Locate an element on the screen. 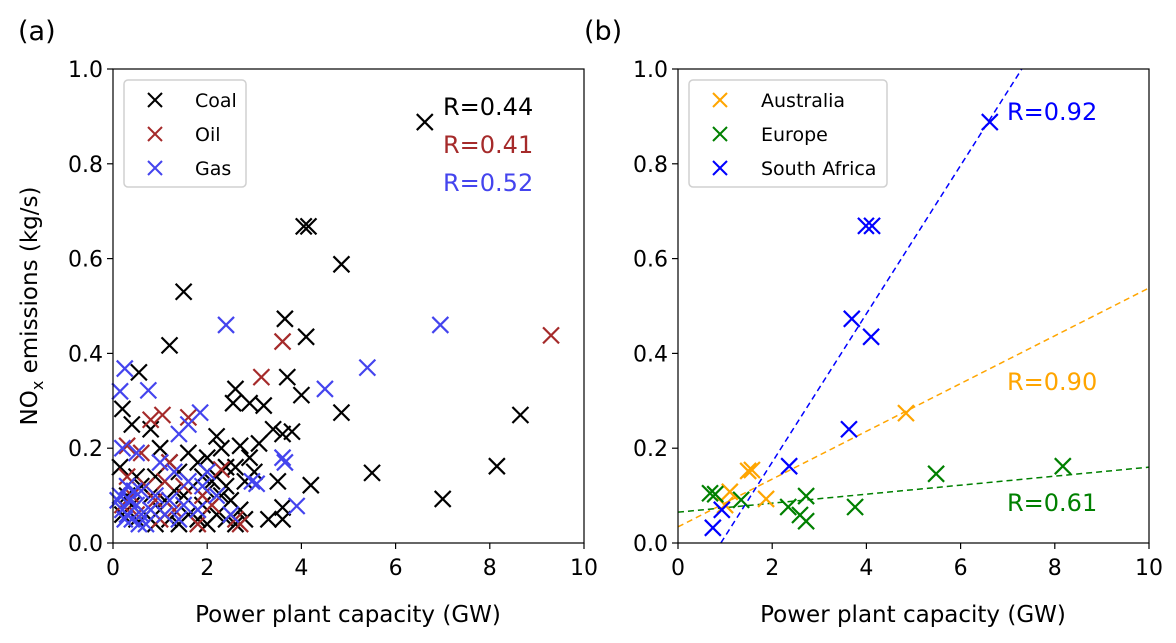  x-tick-label: 10 is located at coordinates (1149, 568).